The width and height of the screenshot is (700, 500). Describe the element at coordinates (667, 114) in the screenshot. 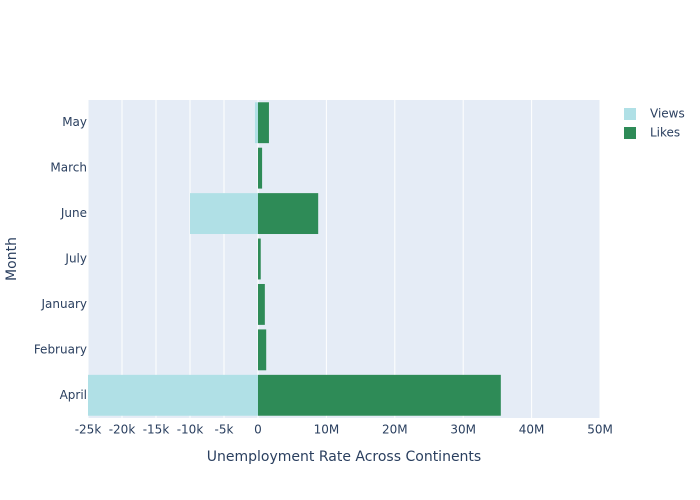

I see `legend-label: Views` at that location.